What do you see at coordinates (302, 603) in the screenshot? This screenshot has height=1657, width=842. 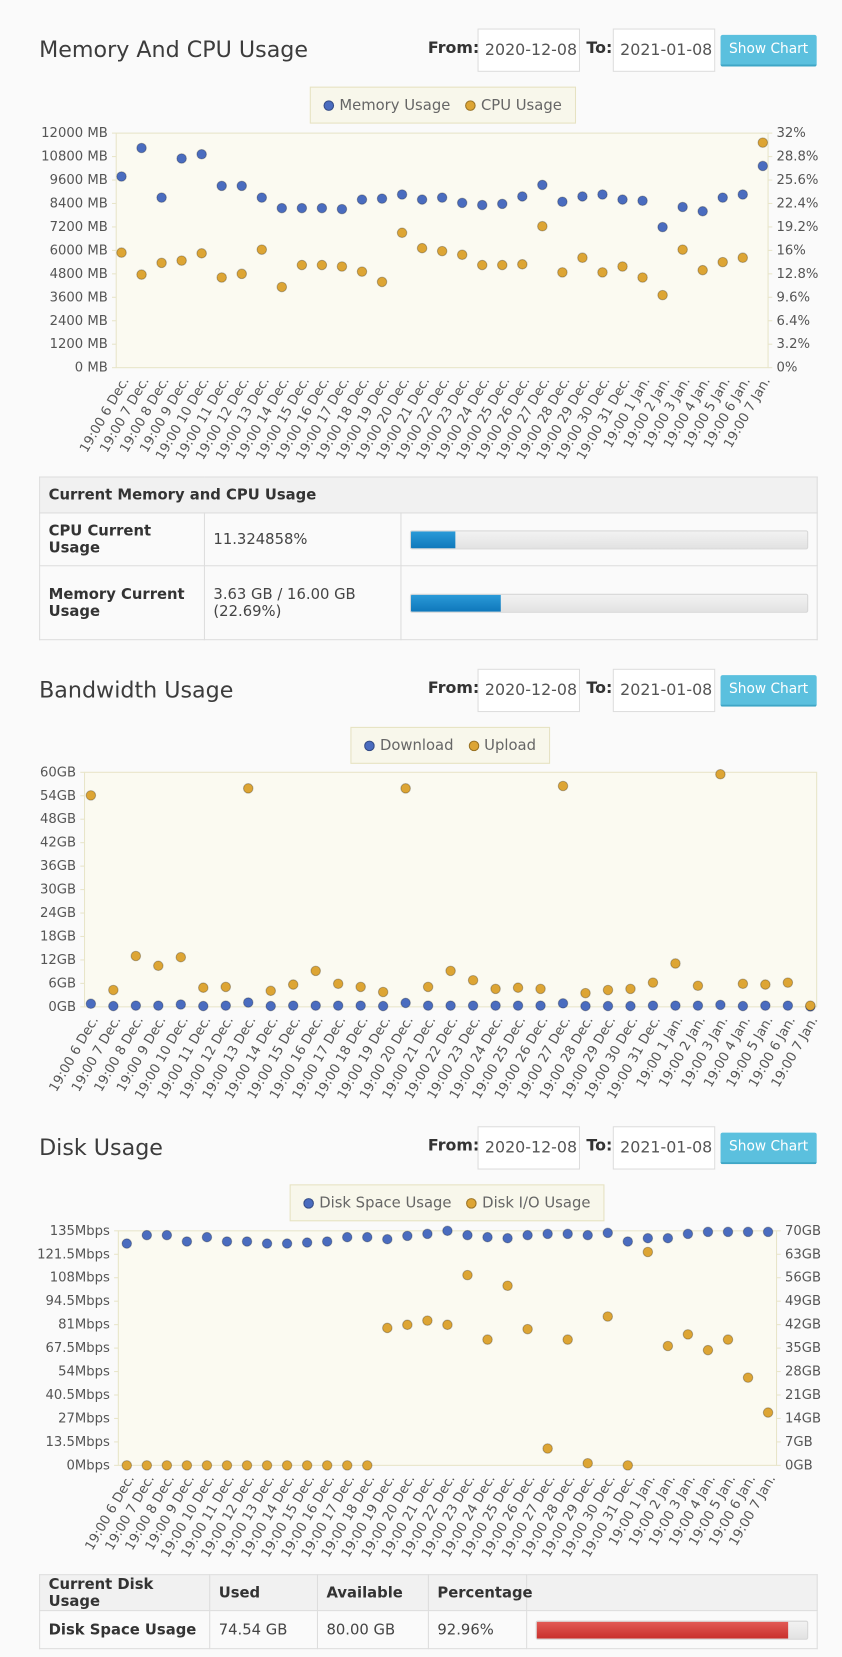 I see `row-value: 3.63 GB / 16.00 GB (22.69%)` at bounding box center [302, 603].